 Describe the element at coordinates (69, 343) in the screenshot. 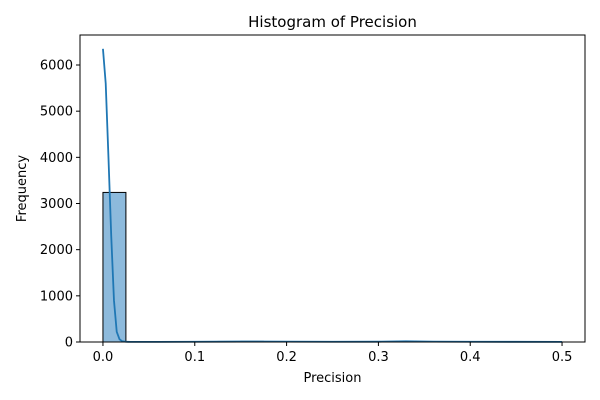

I see `y-tick-label: 0` at that location.